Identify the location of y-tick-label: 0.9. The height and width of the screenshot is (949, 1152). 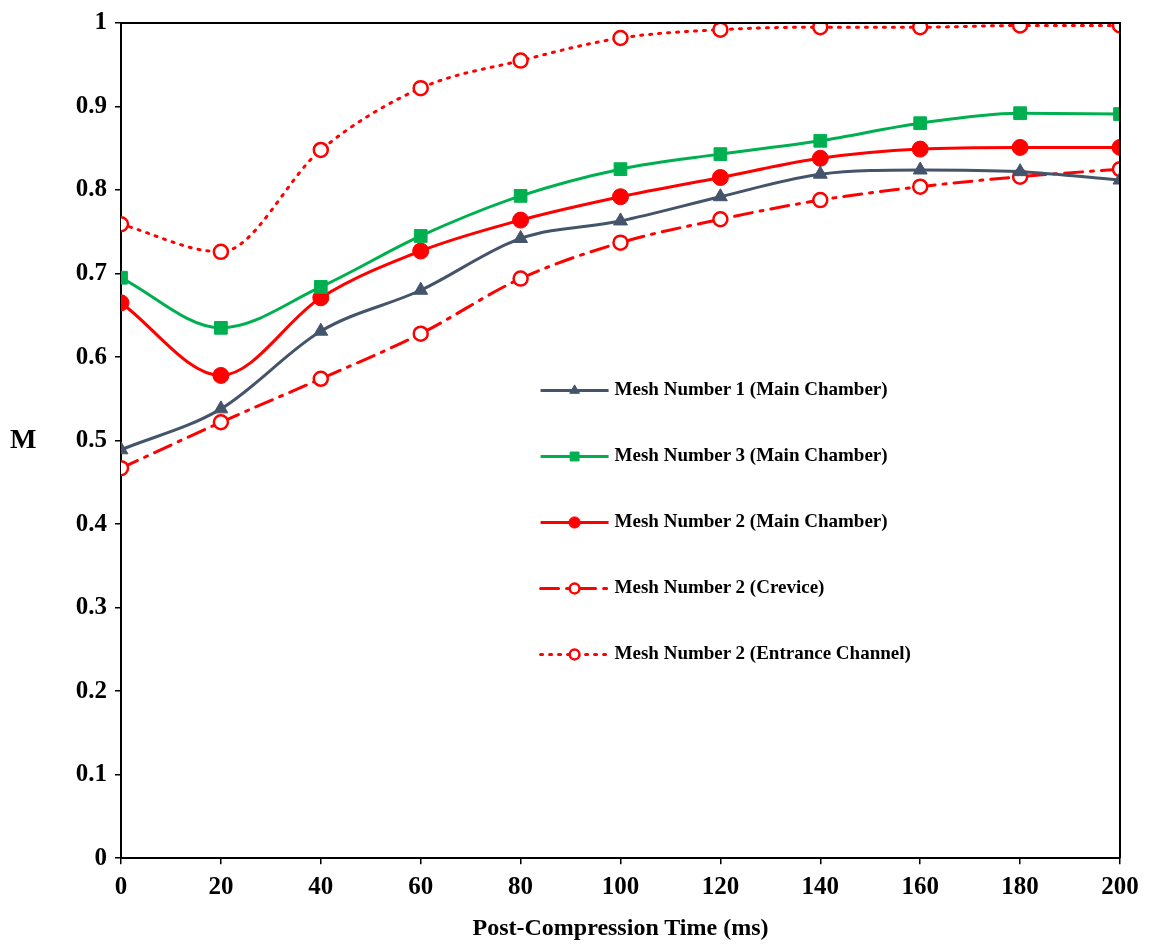
(91, 104).